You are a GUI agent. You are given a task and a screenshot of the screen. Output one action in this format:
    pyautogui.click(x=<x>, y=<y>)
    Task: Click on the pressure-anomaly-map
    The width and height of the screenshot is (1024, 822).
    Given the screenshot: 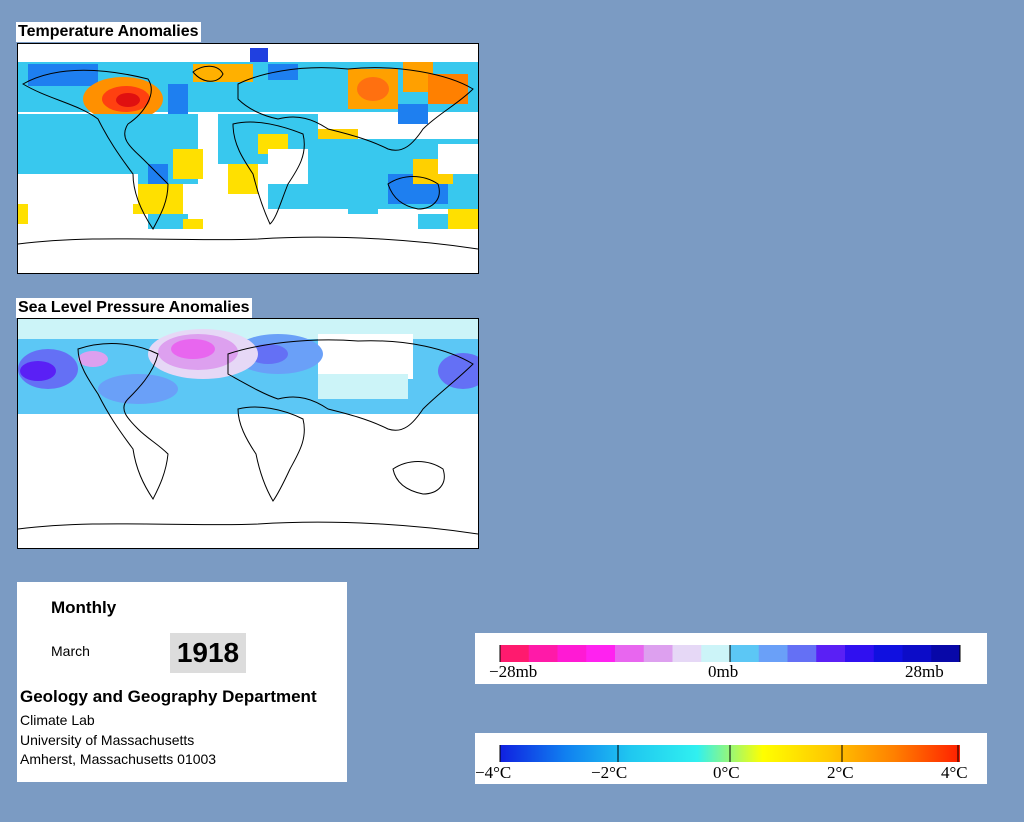 What is the action you would take?
    pyautogui.click(x=248, y=433)
    